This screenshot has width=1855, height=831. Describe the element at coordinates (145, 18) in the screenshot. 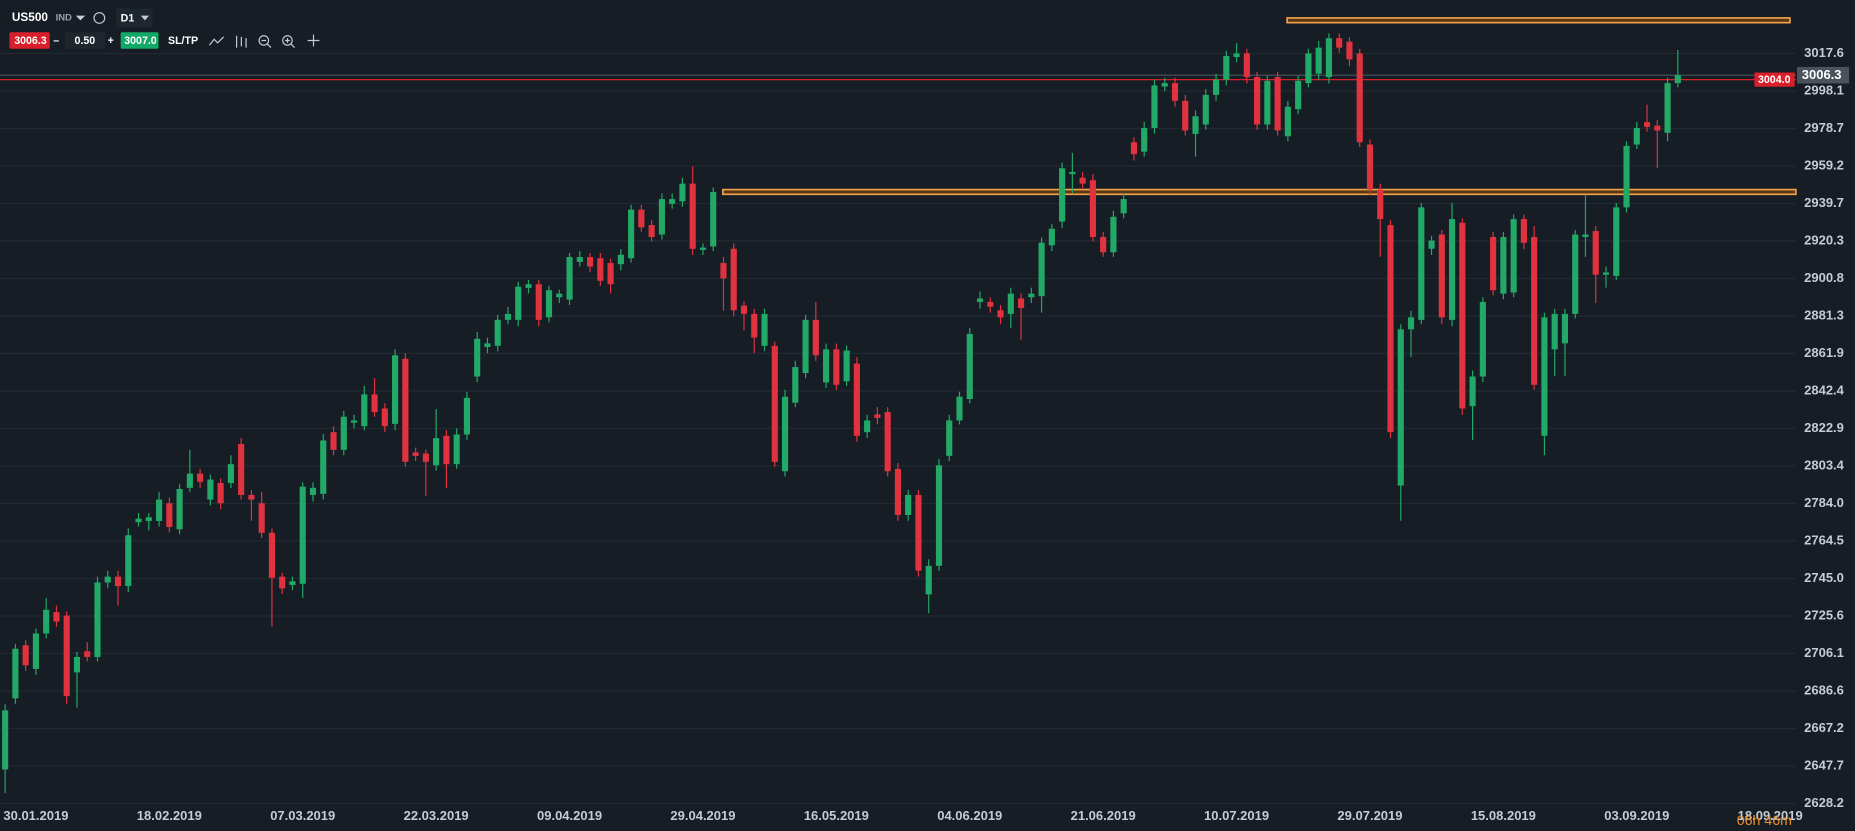

I see `timeframe-dropdown` at that location.